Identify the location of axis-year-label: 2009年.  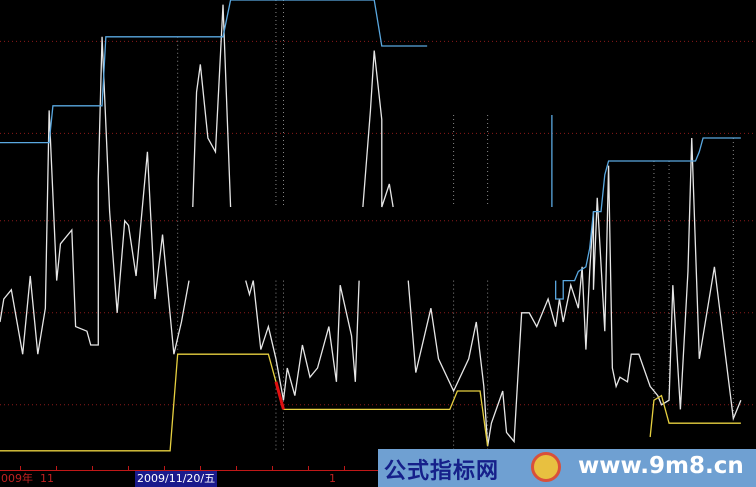
(16, 478).